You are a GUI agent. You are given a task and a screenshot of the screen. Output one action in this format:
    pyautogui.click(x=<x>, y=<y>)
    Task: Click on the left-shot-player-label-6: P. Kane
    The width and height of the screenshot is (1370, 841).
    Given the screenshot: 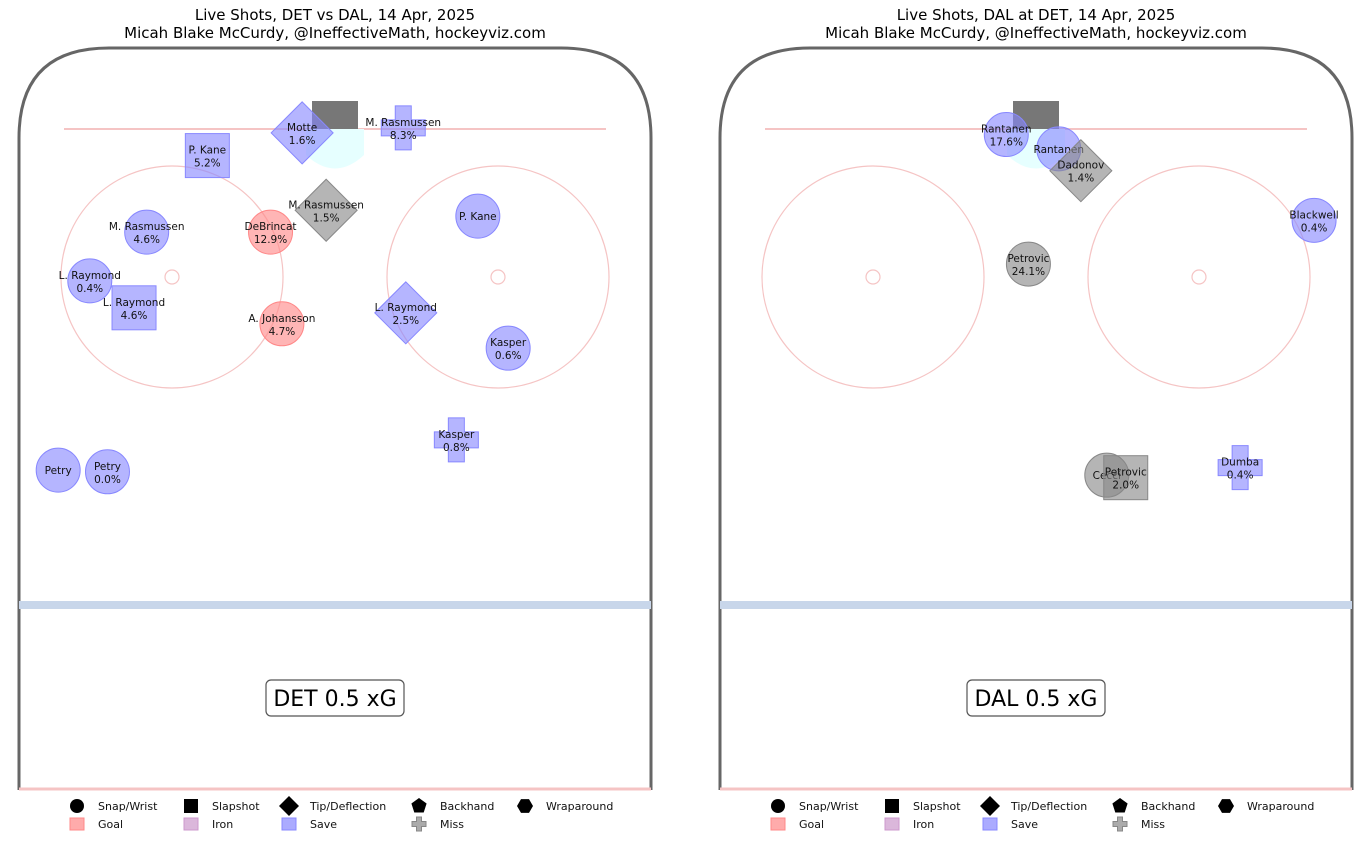 What is the action you would take?
    pyautogui.click(x=478, y=217)
    